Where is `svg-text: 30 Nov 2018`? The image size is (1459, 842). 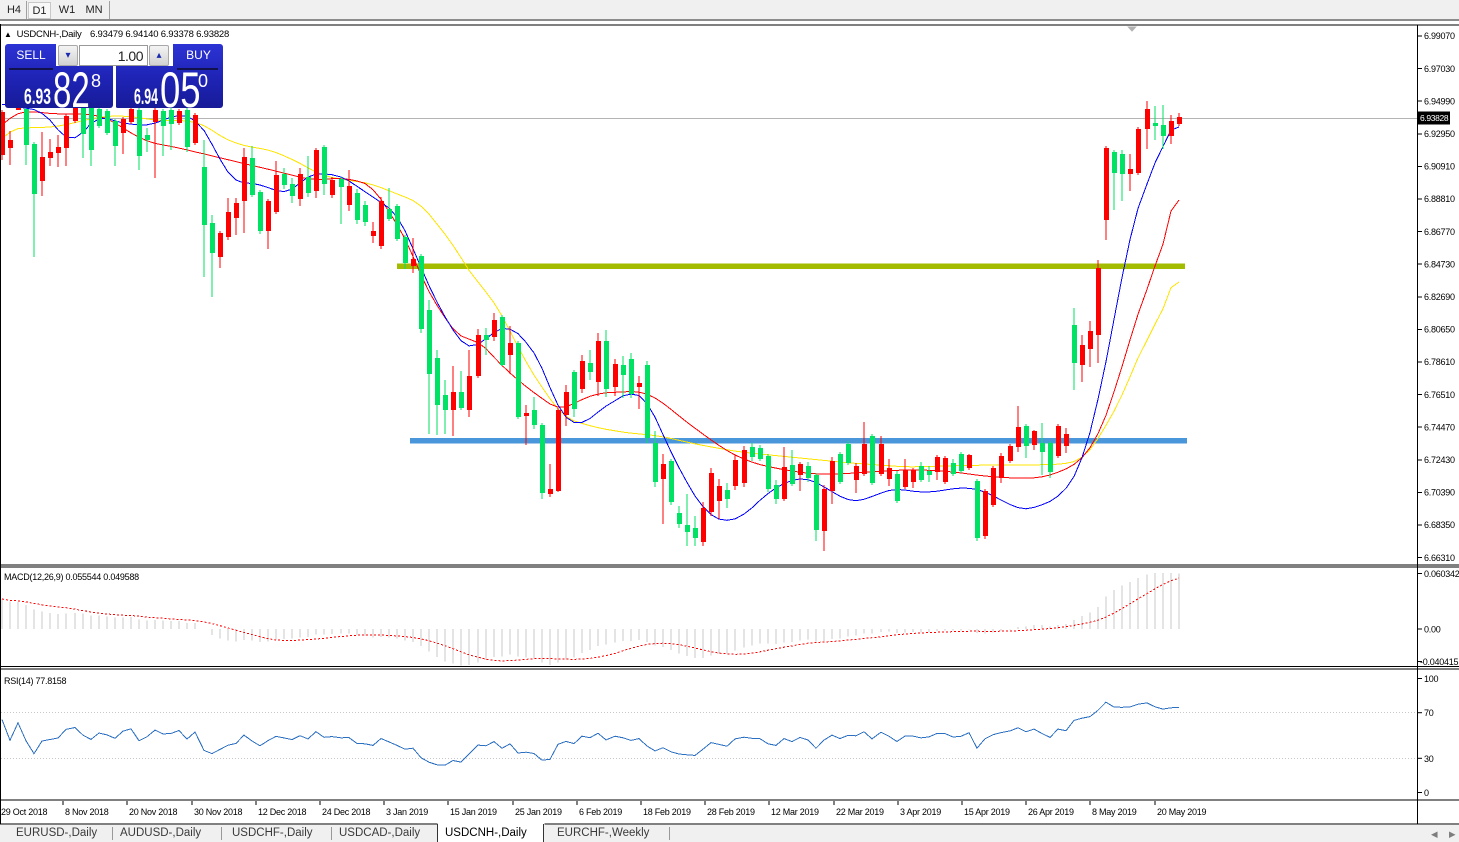 svg-text: 30 Nov 2018 is located at coordinates (218, 812).